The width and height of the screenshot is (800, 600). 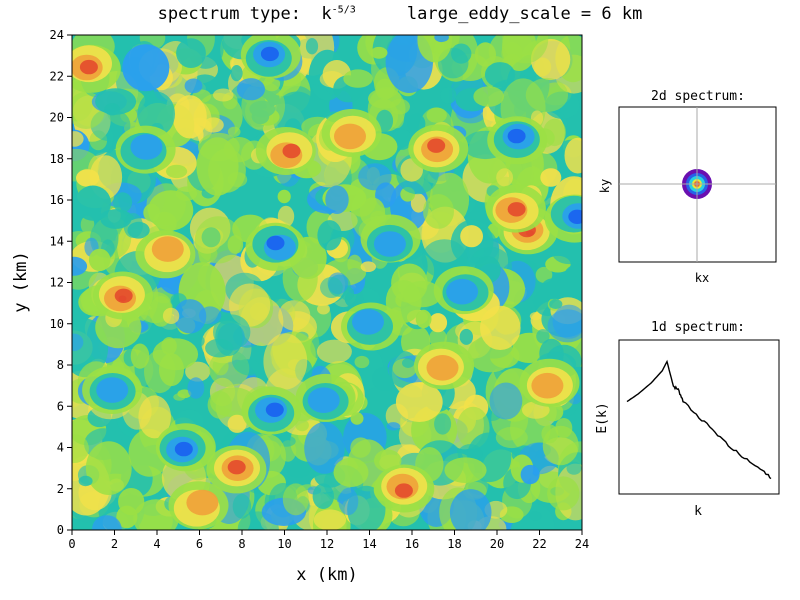 What do you see at coordinates (412, 544) in the screenshot?
I see `x-tick-label: 16` at bounding box center [412, 544].